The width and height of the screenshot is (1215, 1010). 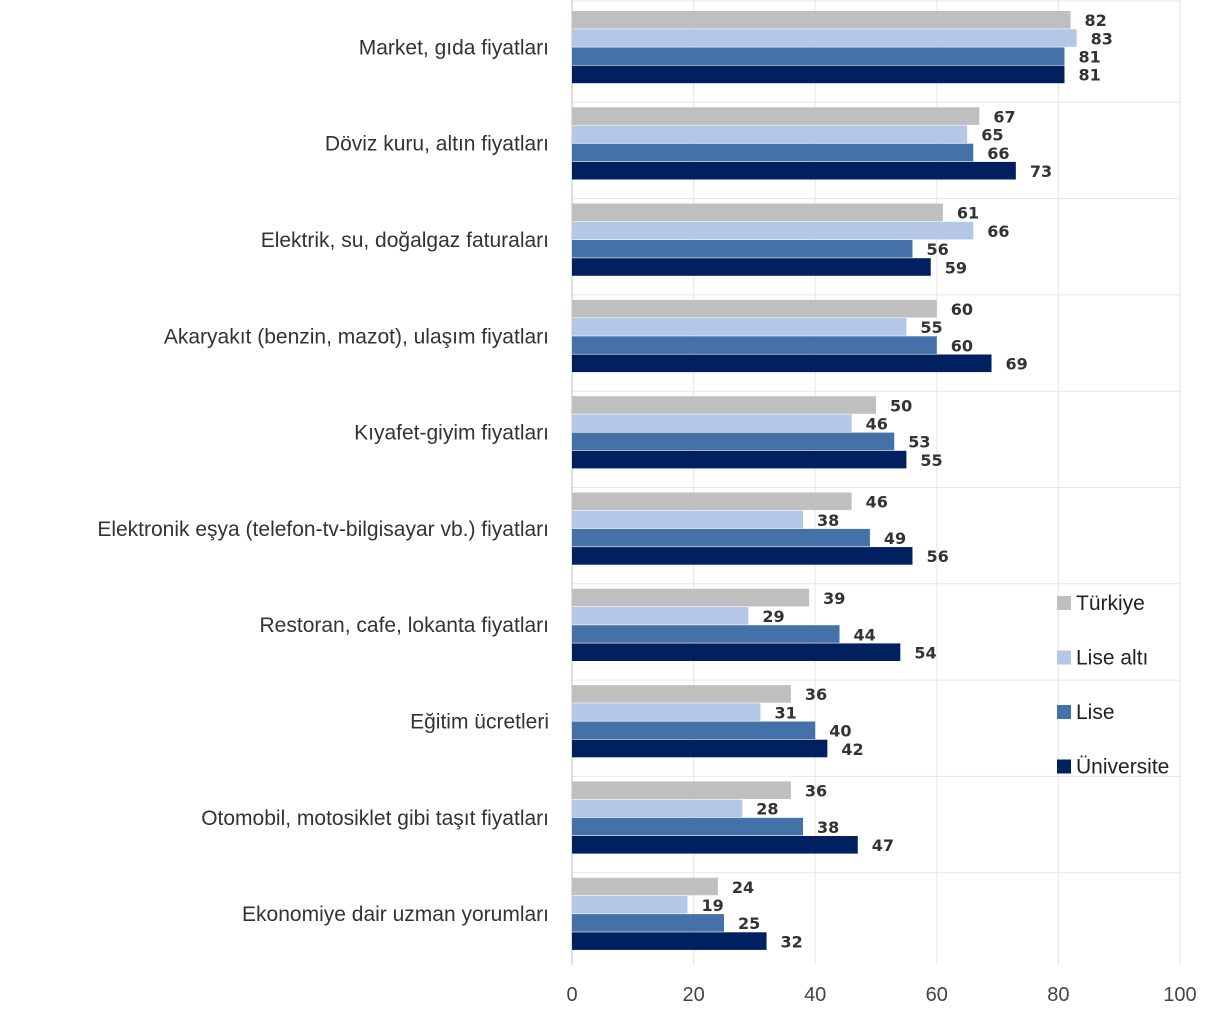 What do you see at coordinates (865, 634) in the screenshot?
I see `data-label: 44` at bounding box center [865, 634].